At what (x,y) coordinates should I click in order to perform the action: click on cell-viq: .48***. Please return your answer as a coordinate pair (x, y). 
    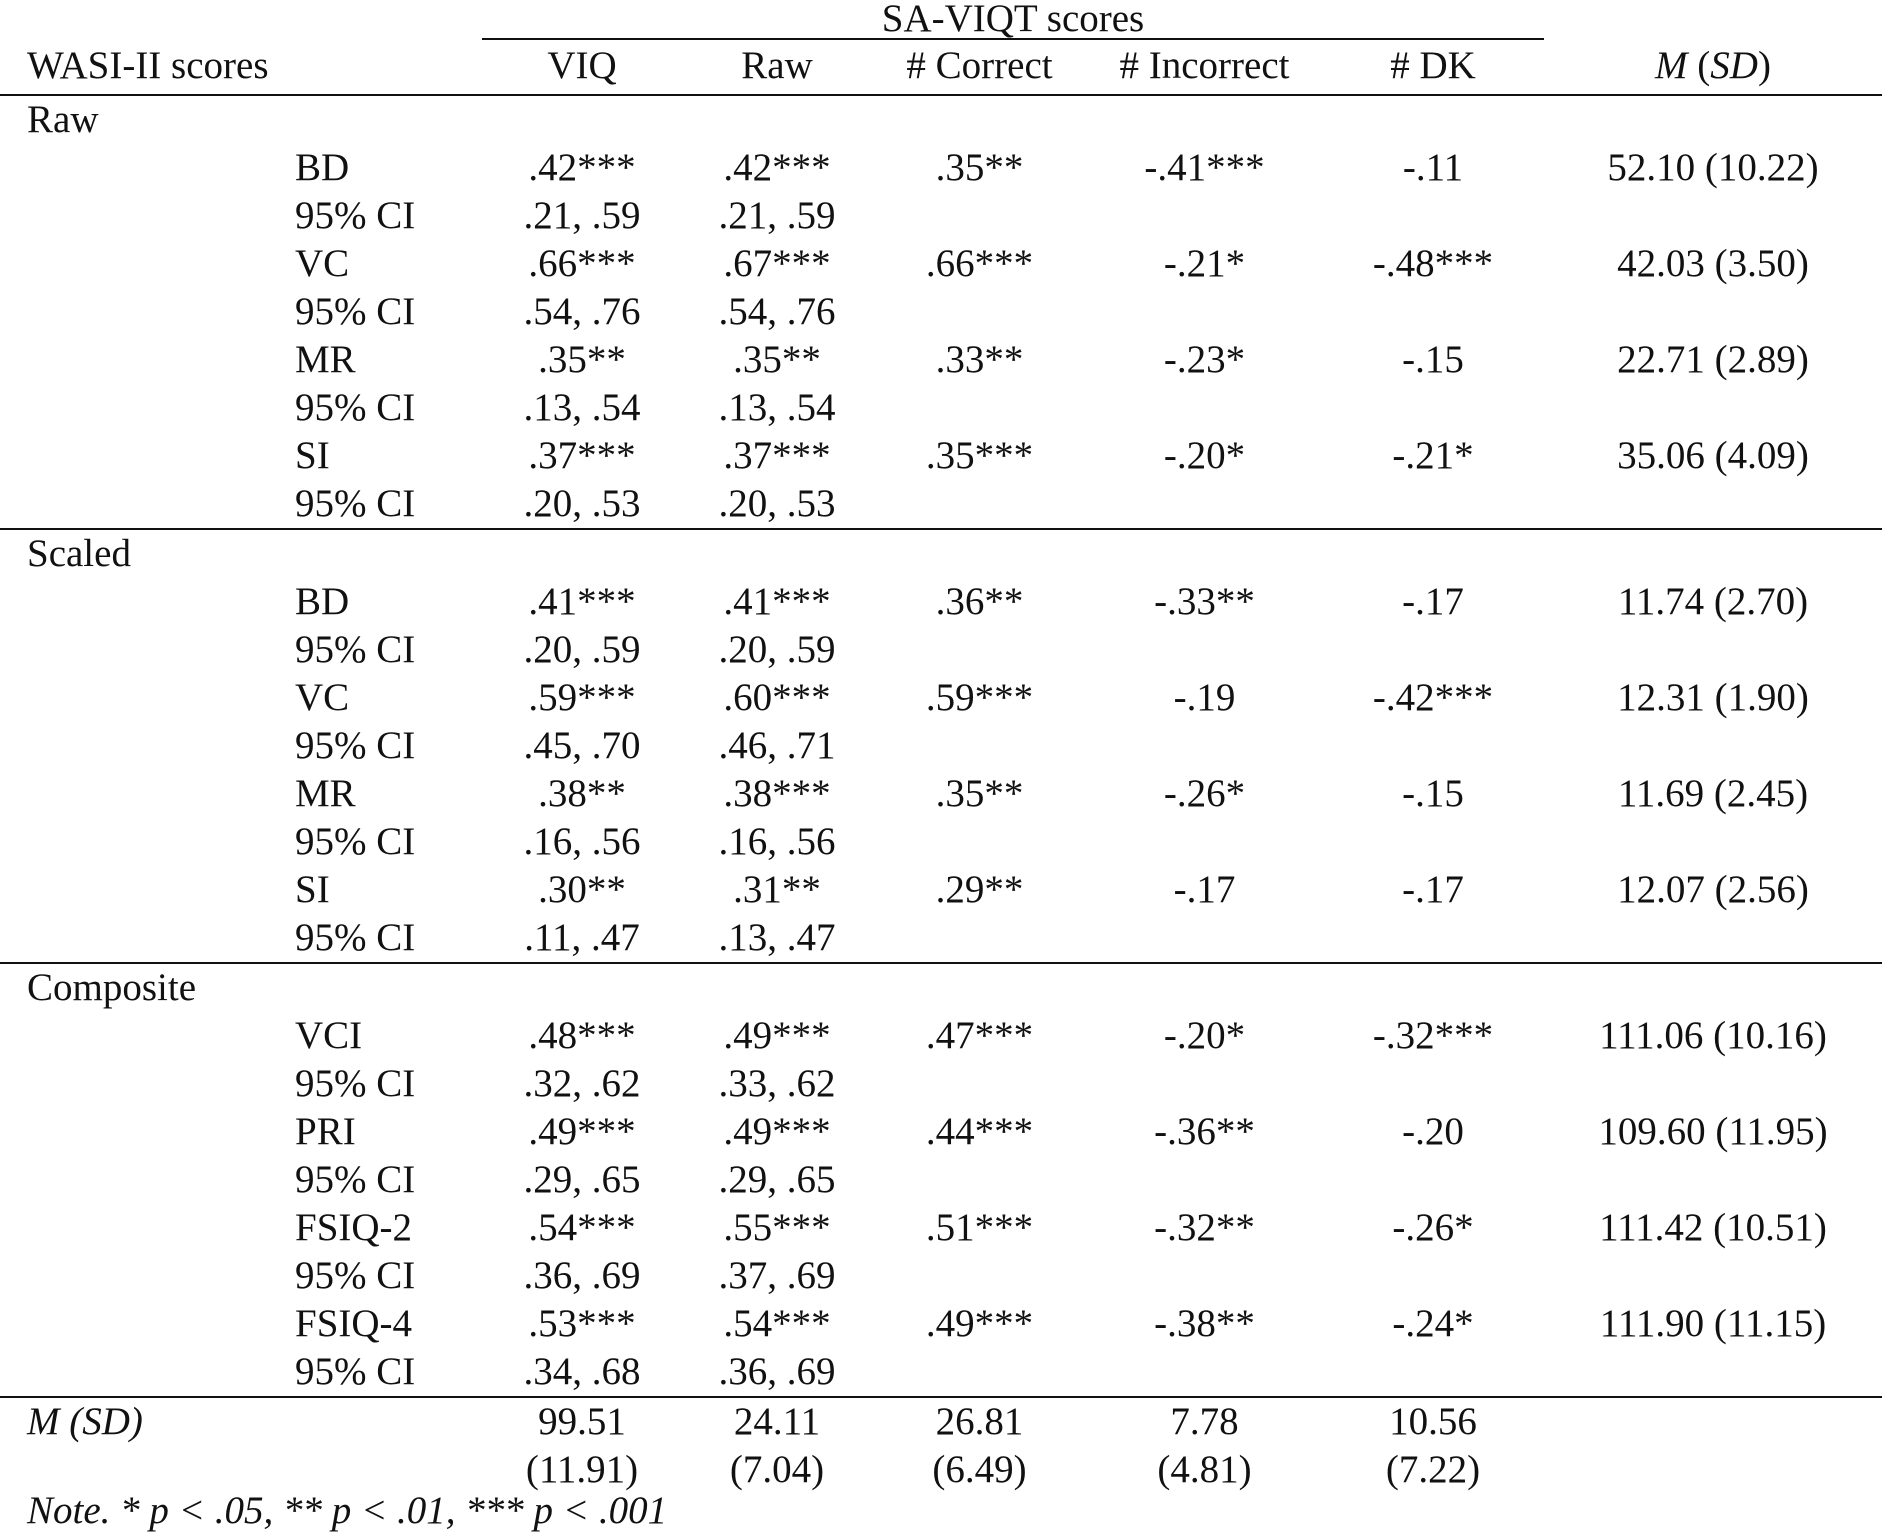
    Looking at the image, I should click on (582, 1035).